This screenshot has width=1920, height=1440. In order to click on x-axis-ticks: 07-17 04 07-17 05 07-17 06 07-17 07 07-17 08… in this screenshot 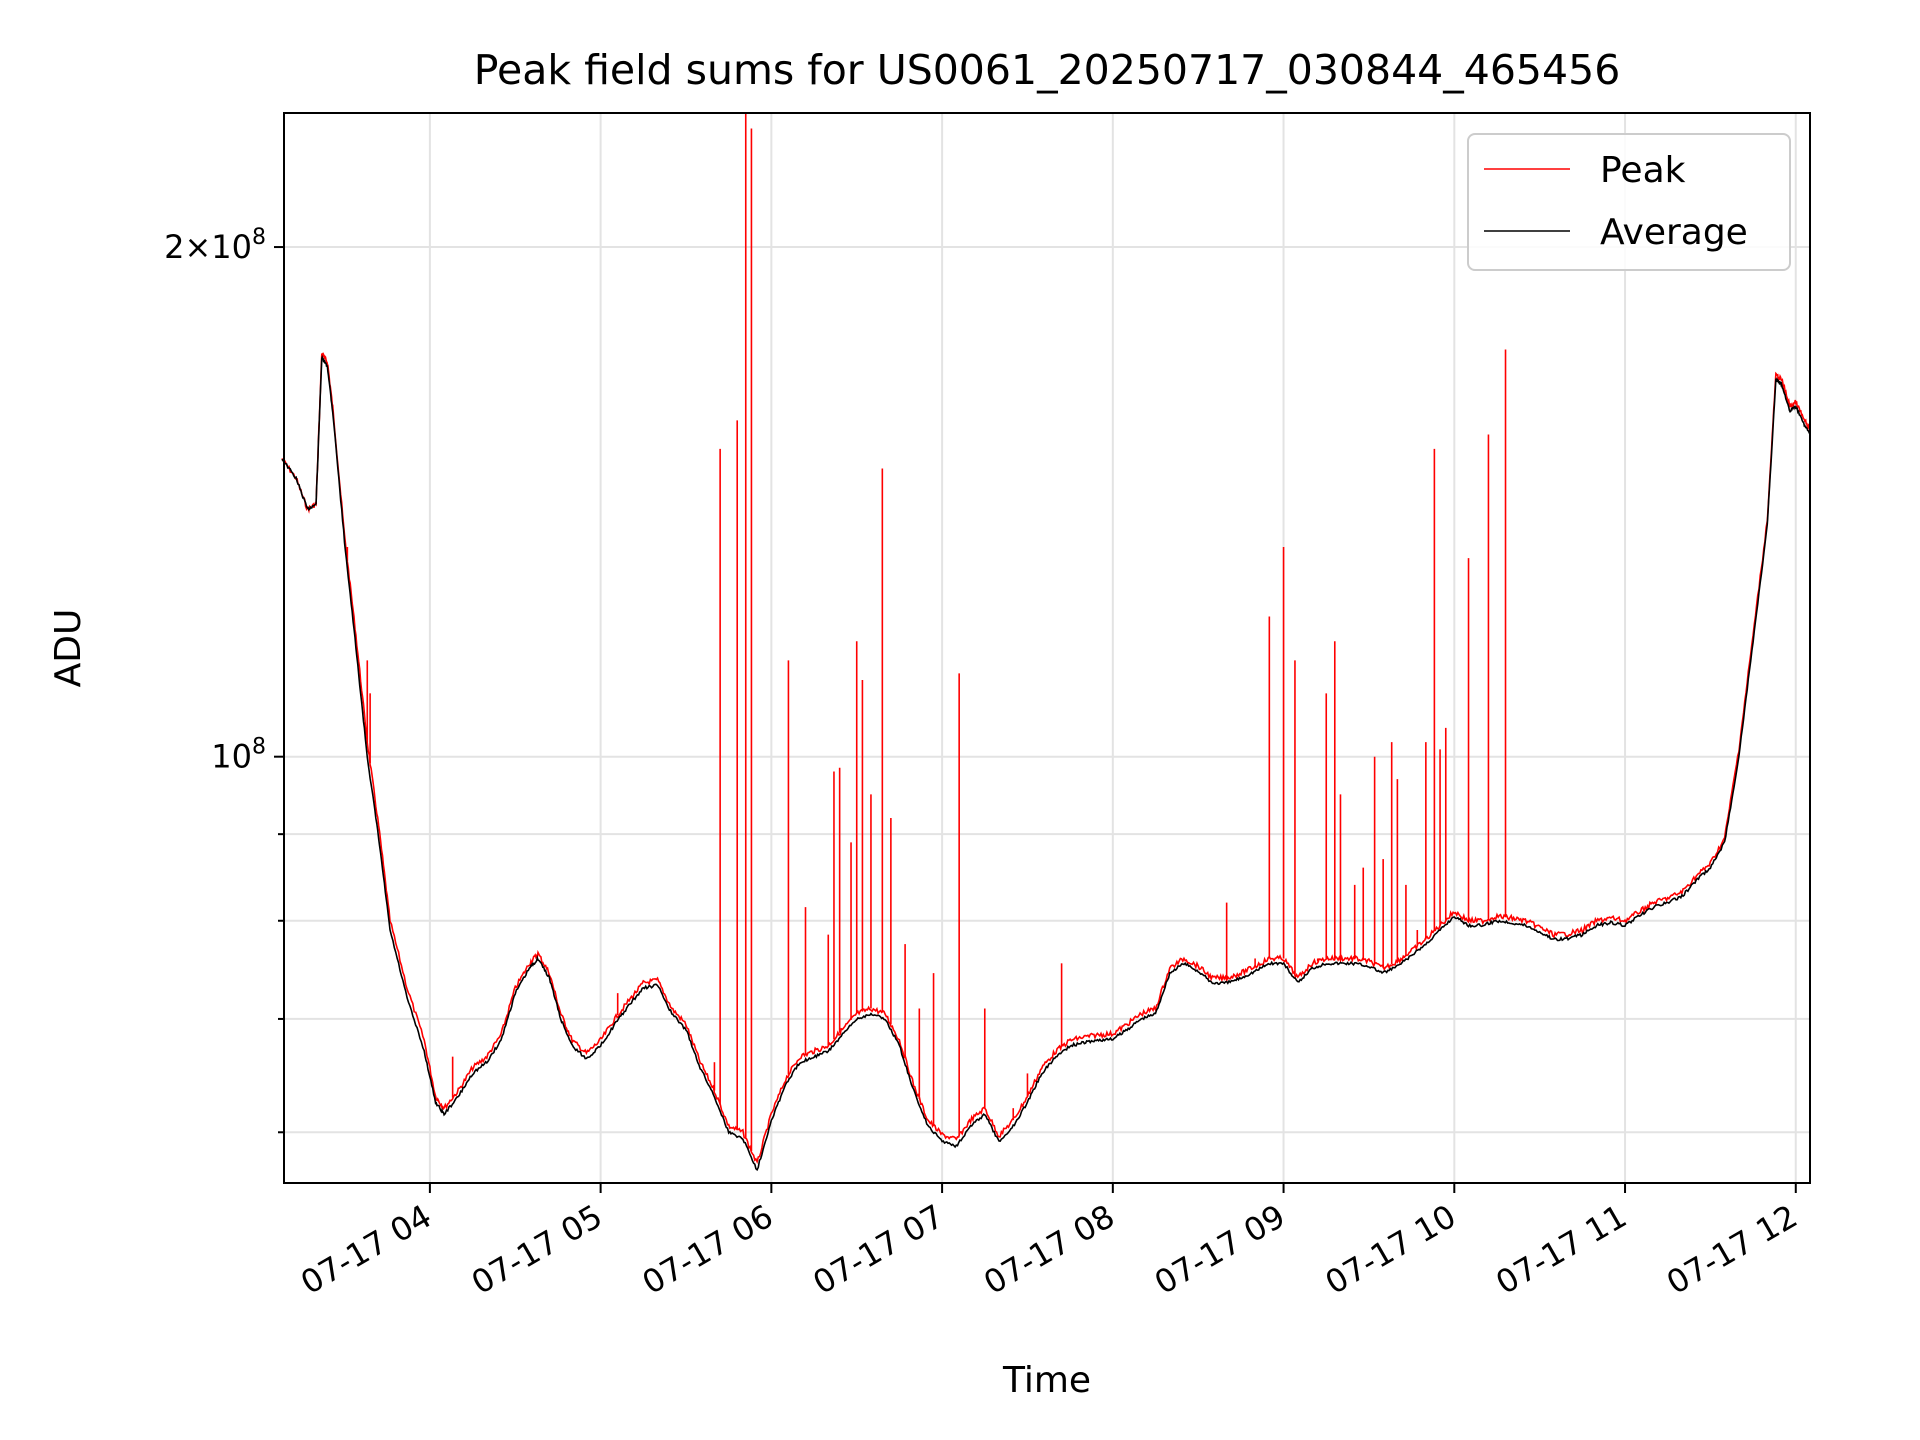, I will do `click(1049, 1242)`.